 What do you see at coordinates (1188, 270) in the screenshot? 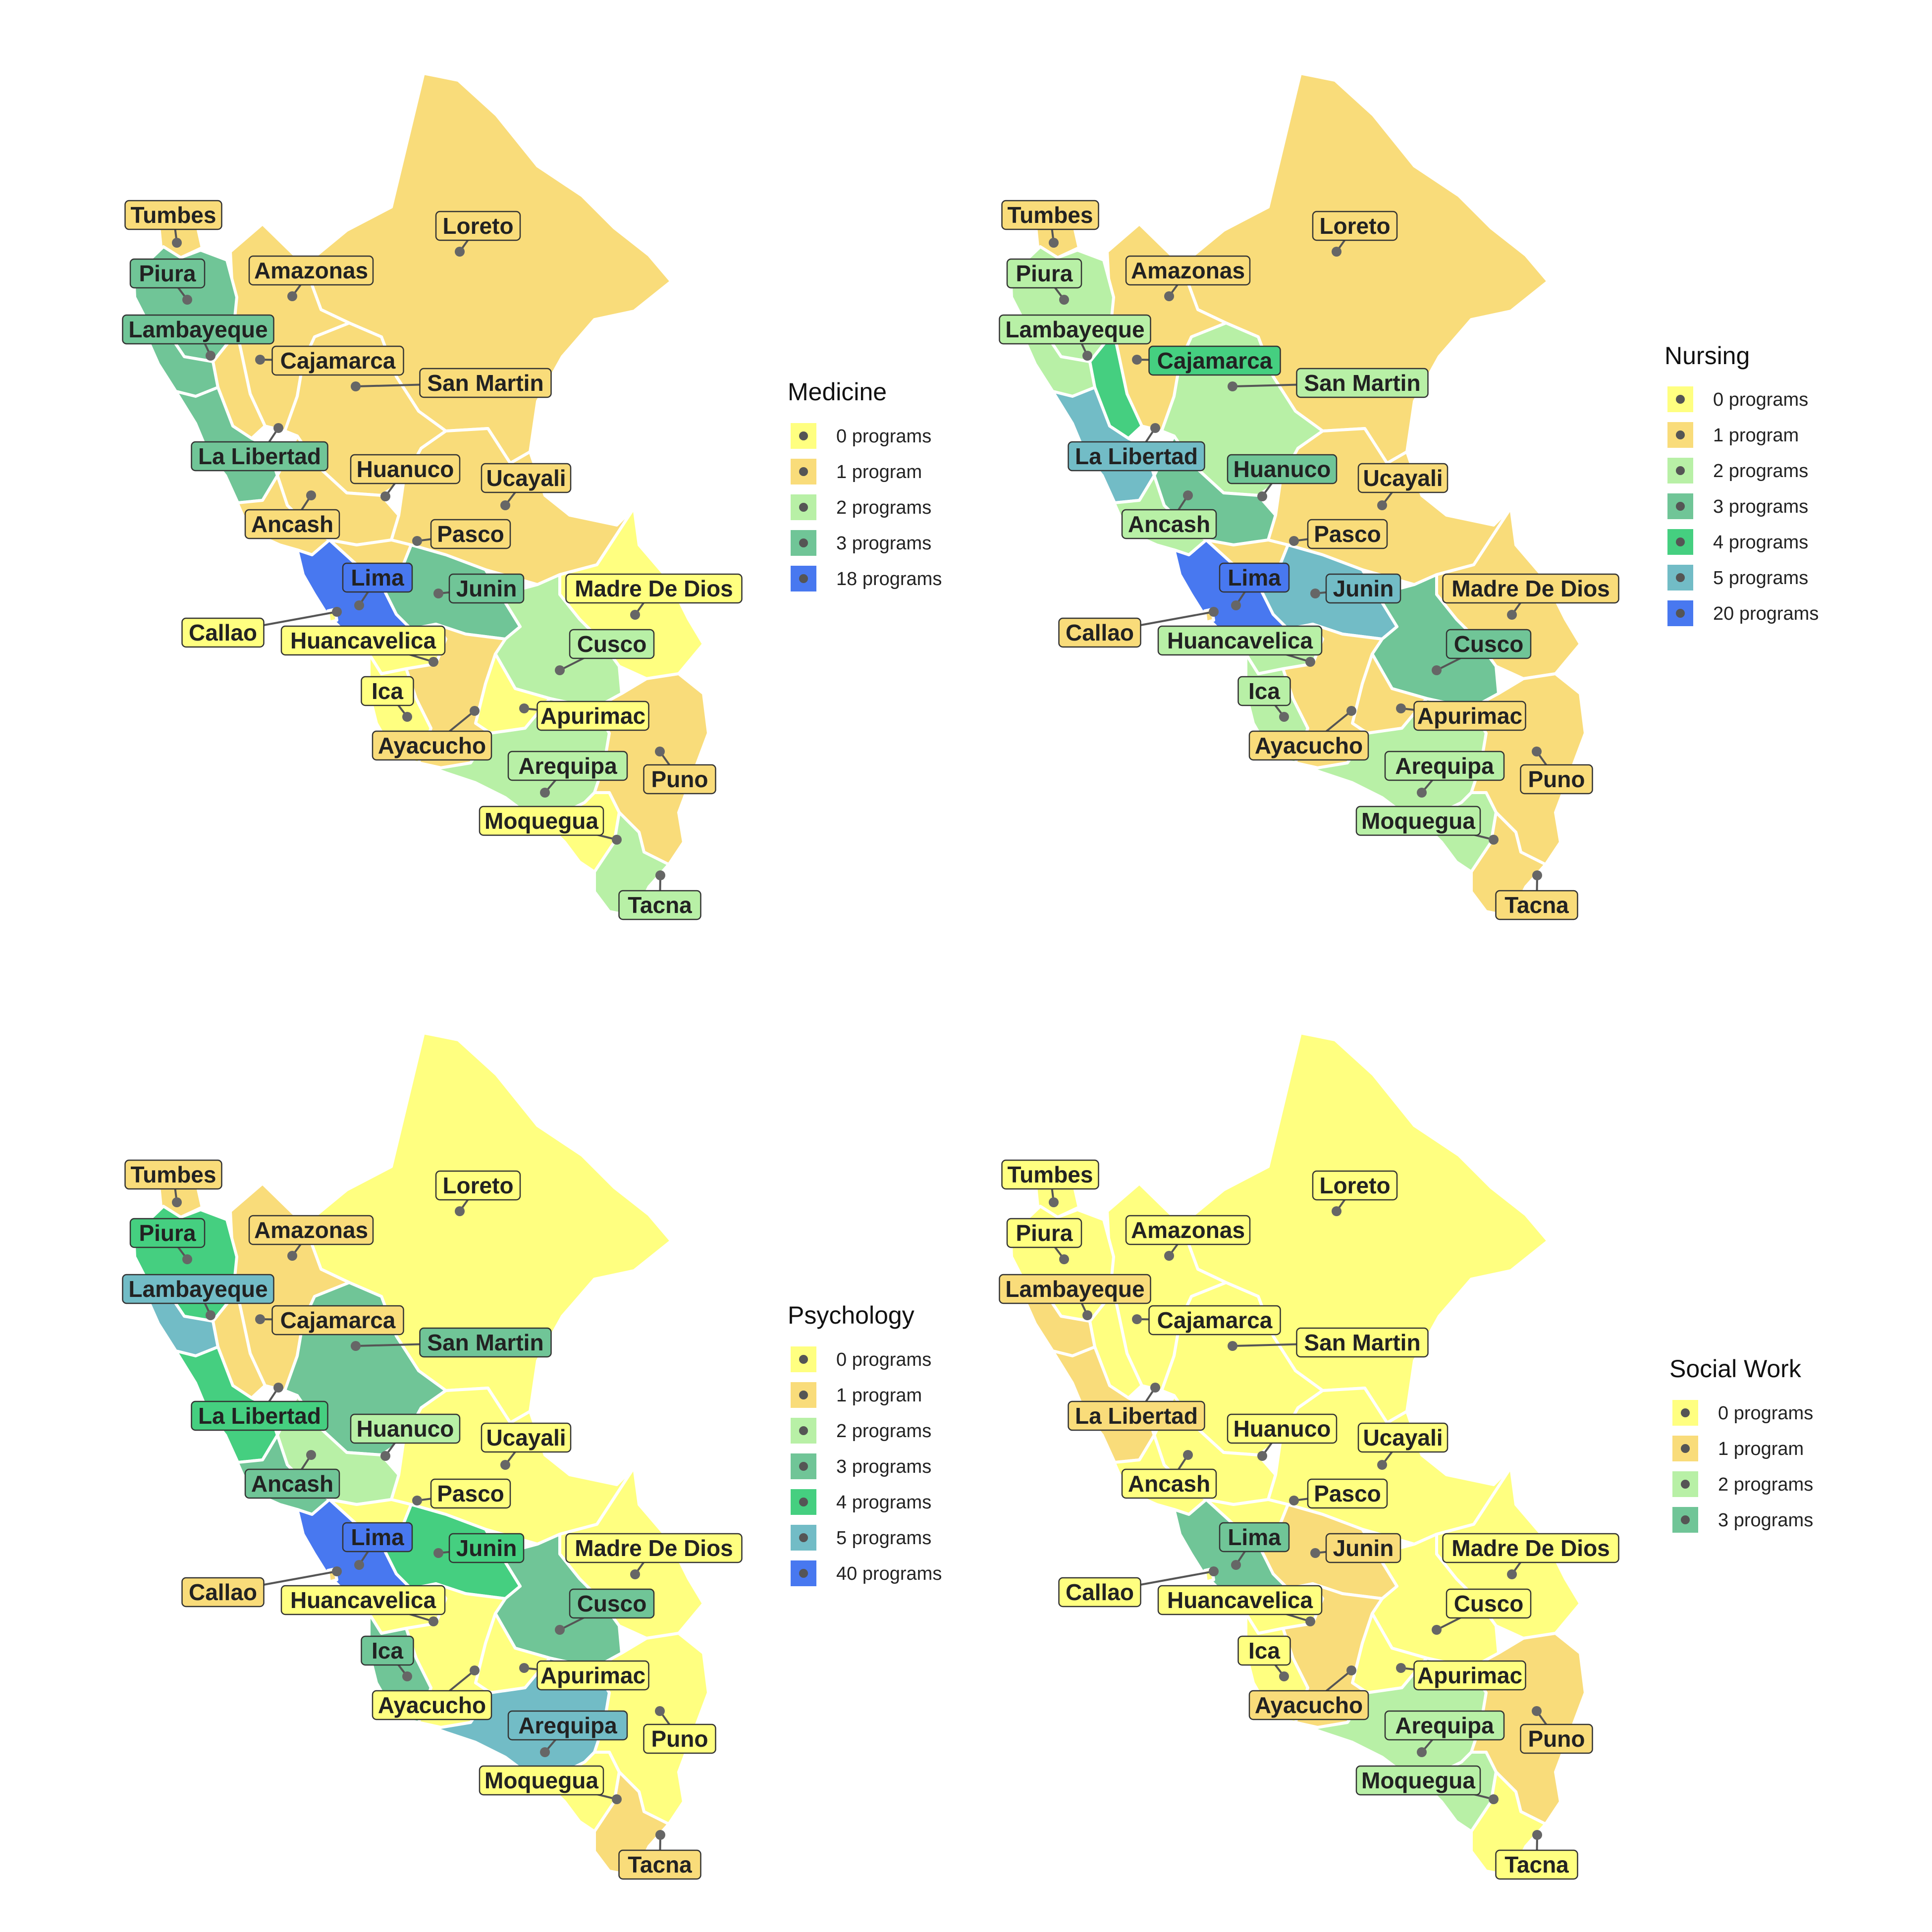
I see `label-text: Amazonas` at bounding box center [1188, 270].